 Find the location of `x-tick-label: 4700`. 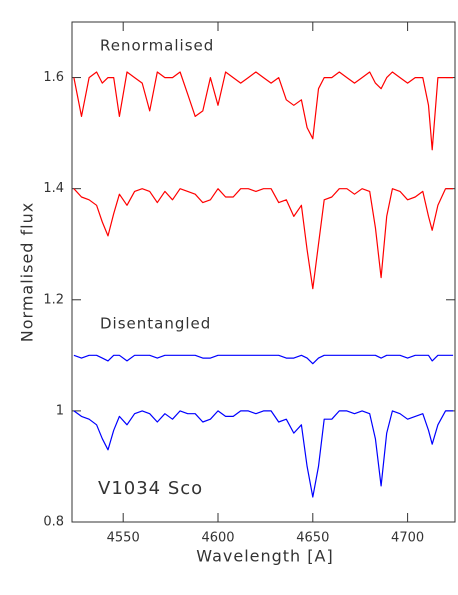

x-tick-label: 4700 is located at coordinates (407, 538).